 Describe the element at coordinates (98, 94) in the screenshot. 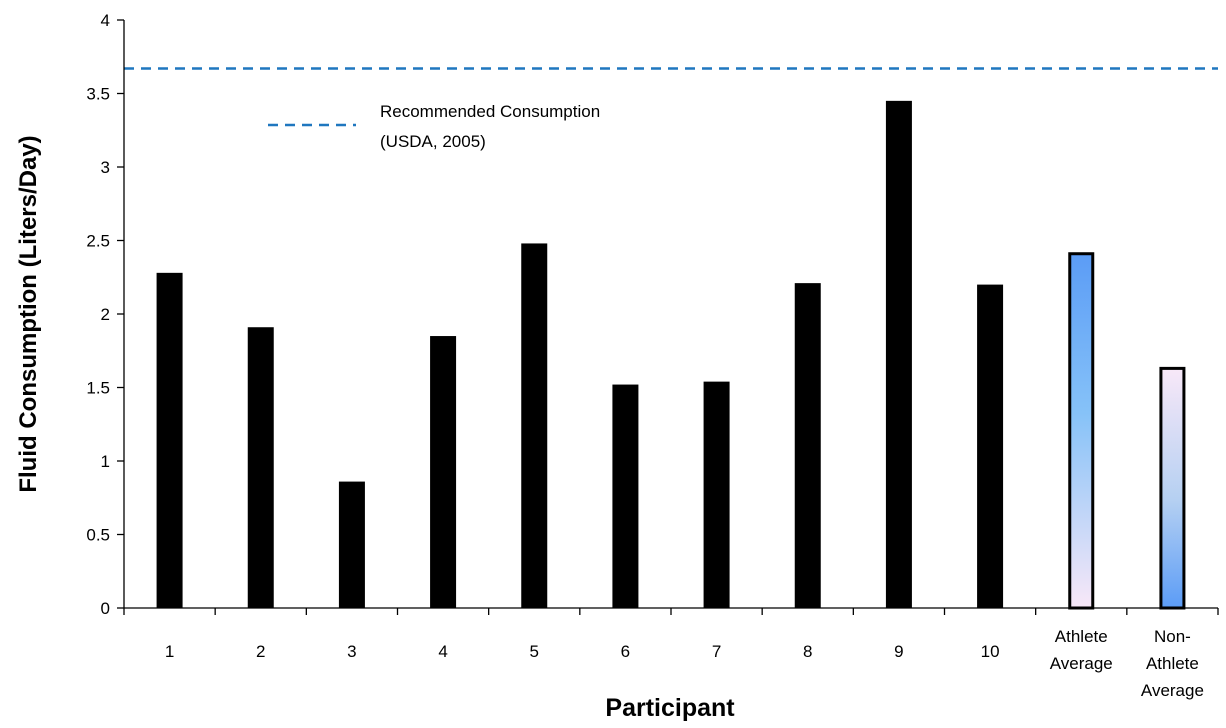

I see `y-tick-label: 3.5` at that location.